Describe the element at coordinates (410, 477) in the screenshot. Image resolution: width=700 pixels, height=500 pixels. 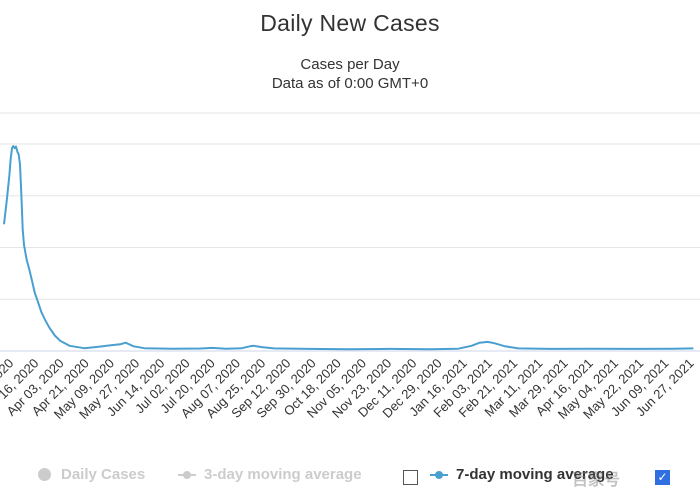
I see `toggle-checkbox-unchecked` at that location.